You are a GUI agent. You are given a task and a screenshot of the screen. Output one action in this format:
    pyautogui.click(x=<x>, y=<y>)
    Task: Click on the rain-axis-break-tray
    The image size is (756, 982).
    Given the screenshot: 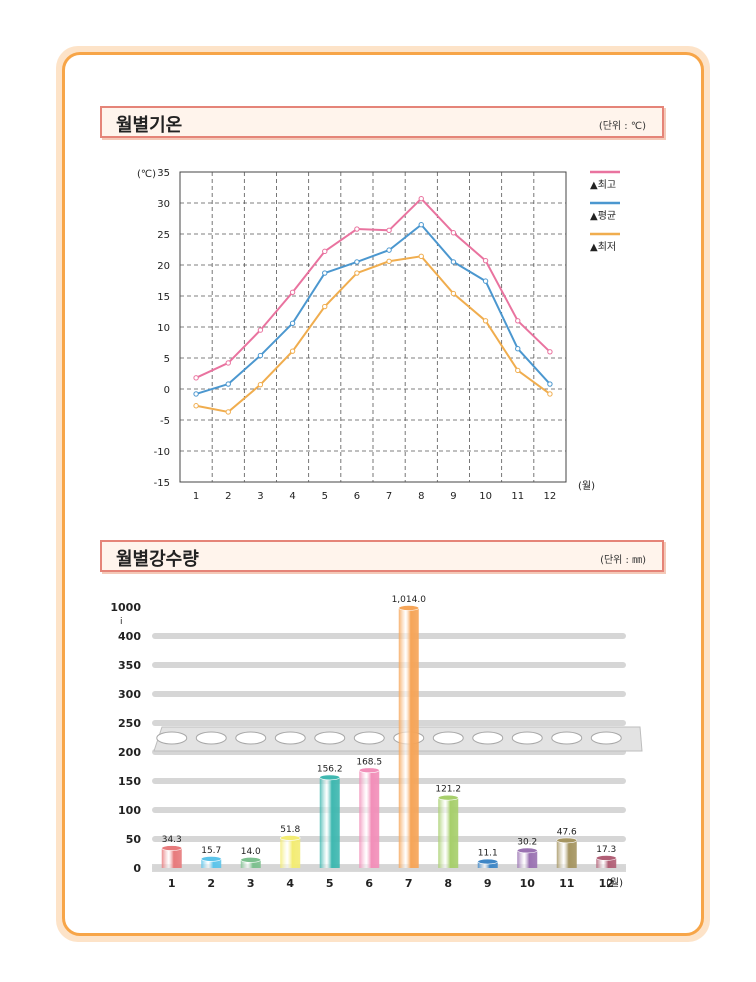 What is the action you would take?
    pyautogui.click(x=398, y=739)
    